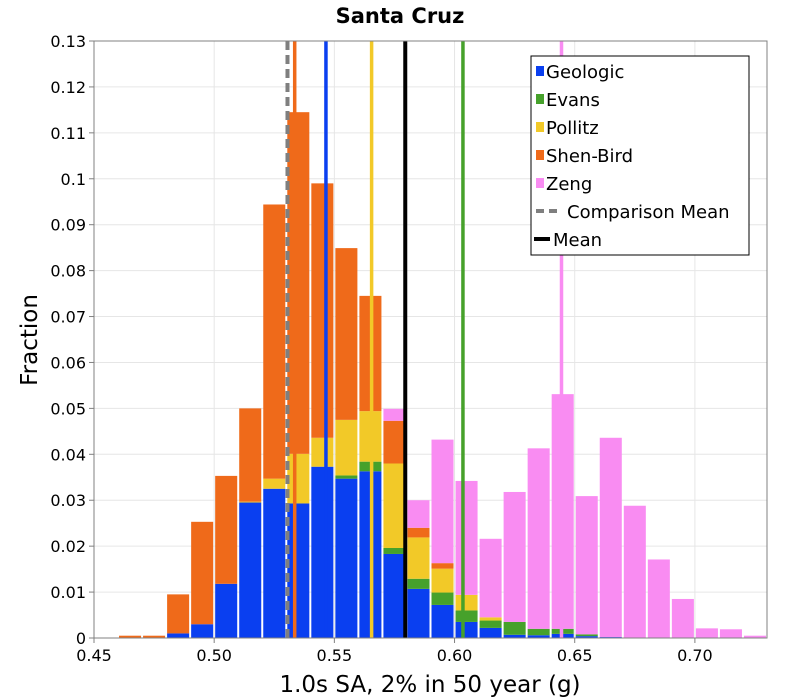  What do you see at coordinates (274, 341) in the screenshot?
I see `bar-shen-bird-0.52` at bounding box center [274, 341].